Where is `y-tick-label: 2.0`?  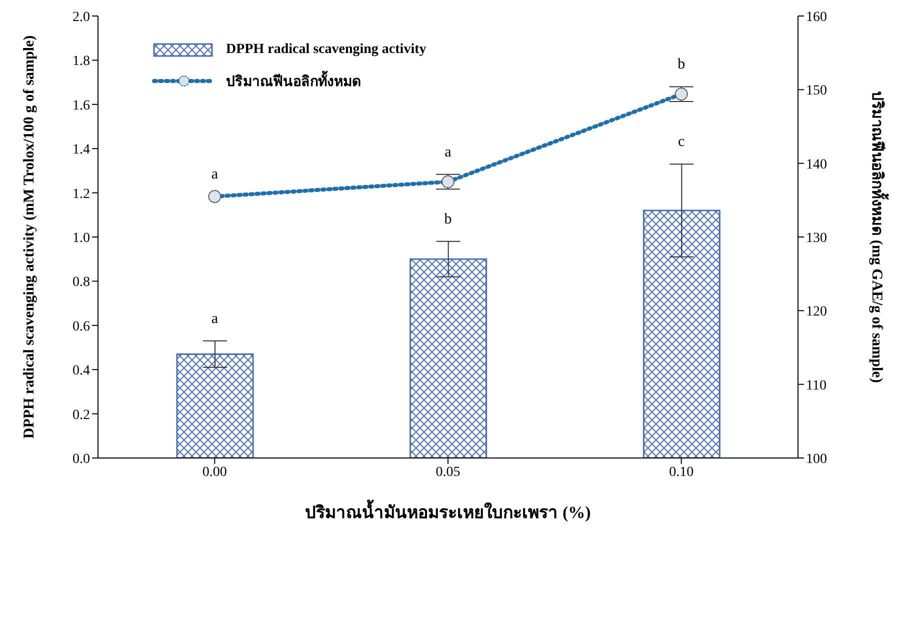
y-tick-label: 2.0 is located at coordinates (81, 17).